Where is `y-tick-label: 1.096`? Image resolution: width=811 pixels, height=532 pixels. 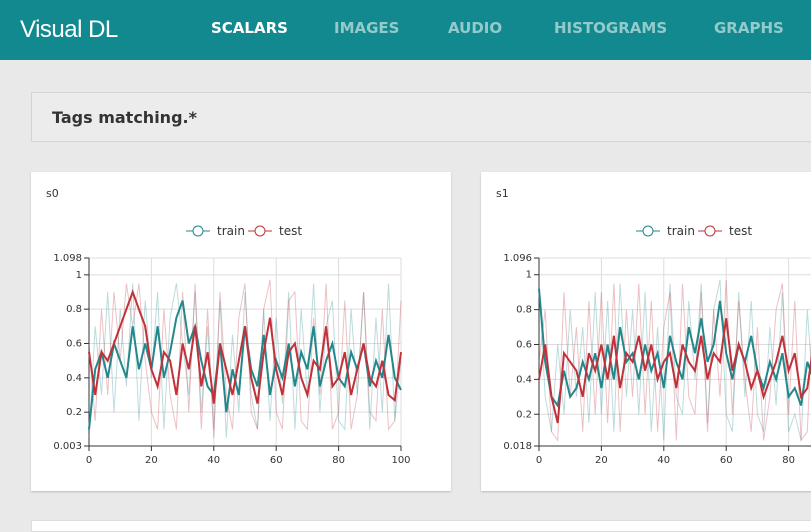 y-tick-label: 1.096 is located at coordinates (517, 258).